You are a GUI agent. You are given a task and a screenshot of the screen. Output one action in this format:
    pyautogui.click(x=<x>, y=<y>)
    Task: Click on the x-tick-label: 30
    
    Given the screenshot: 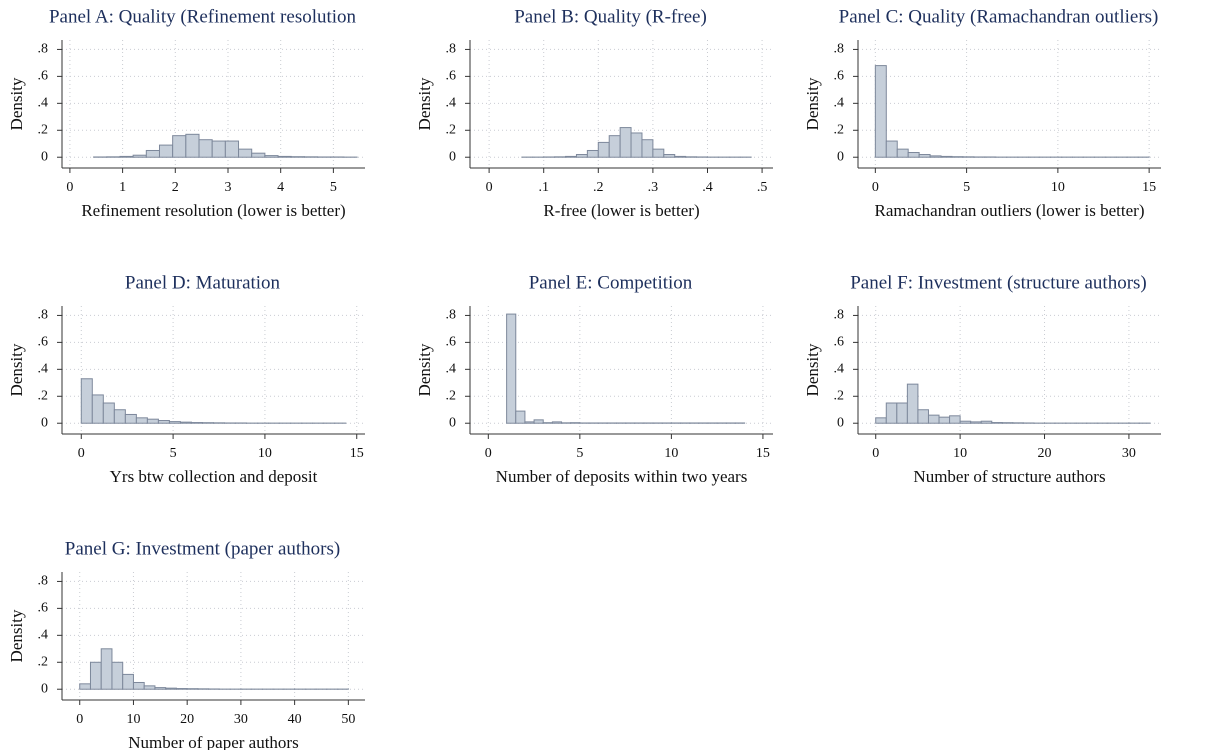 What is the action you would take?
    pyautogui.click(x=1129, y=453)
    